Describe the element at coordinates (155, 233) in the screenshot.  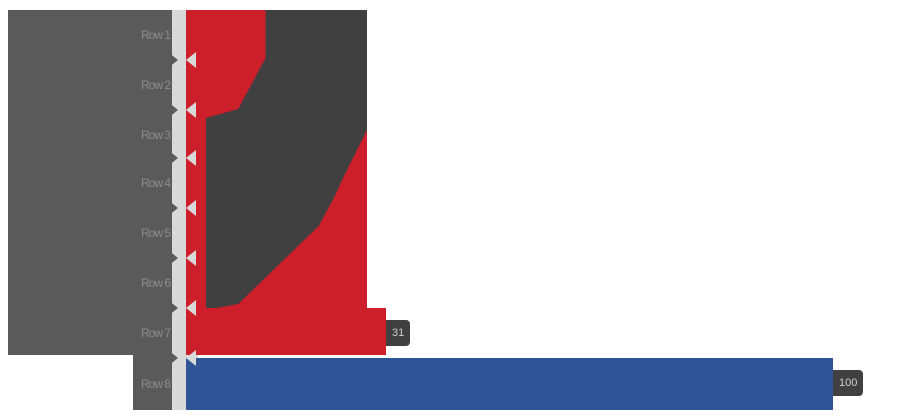
I see `category-label: Row 5` at that location.